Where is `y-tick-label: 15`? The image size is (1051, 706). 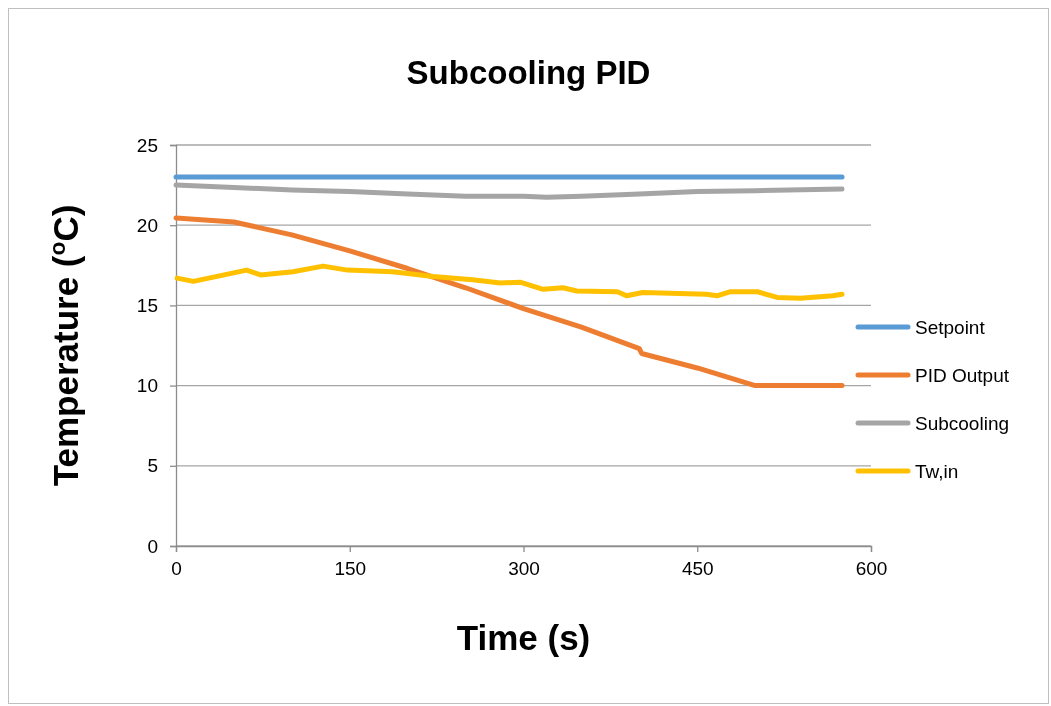
y-tick-label: 15 is located at coordinates (147, 305).